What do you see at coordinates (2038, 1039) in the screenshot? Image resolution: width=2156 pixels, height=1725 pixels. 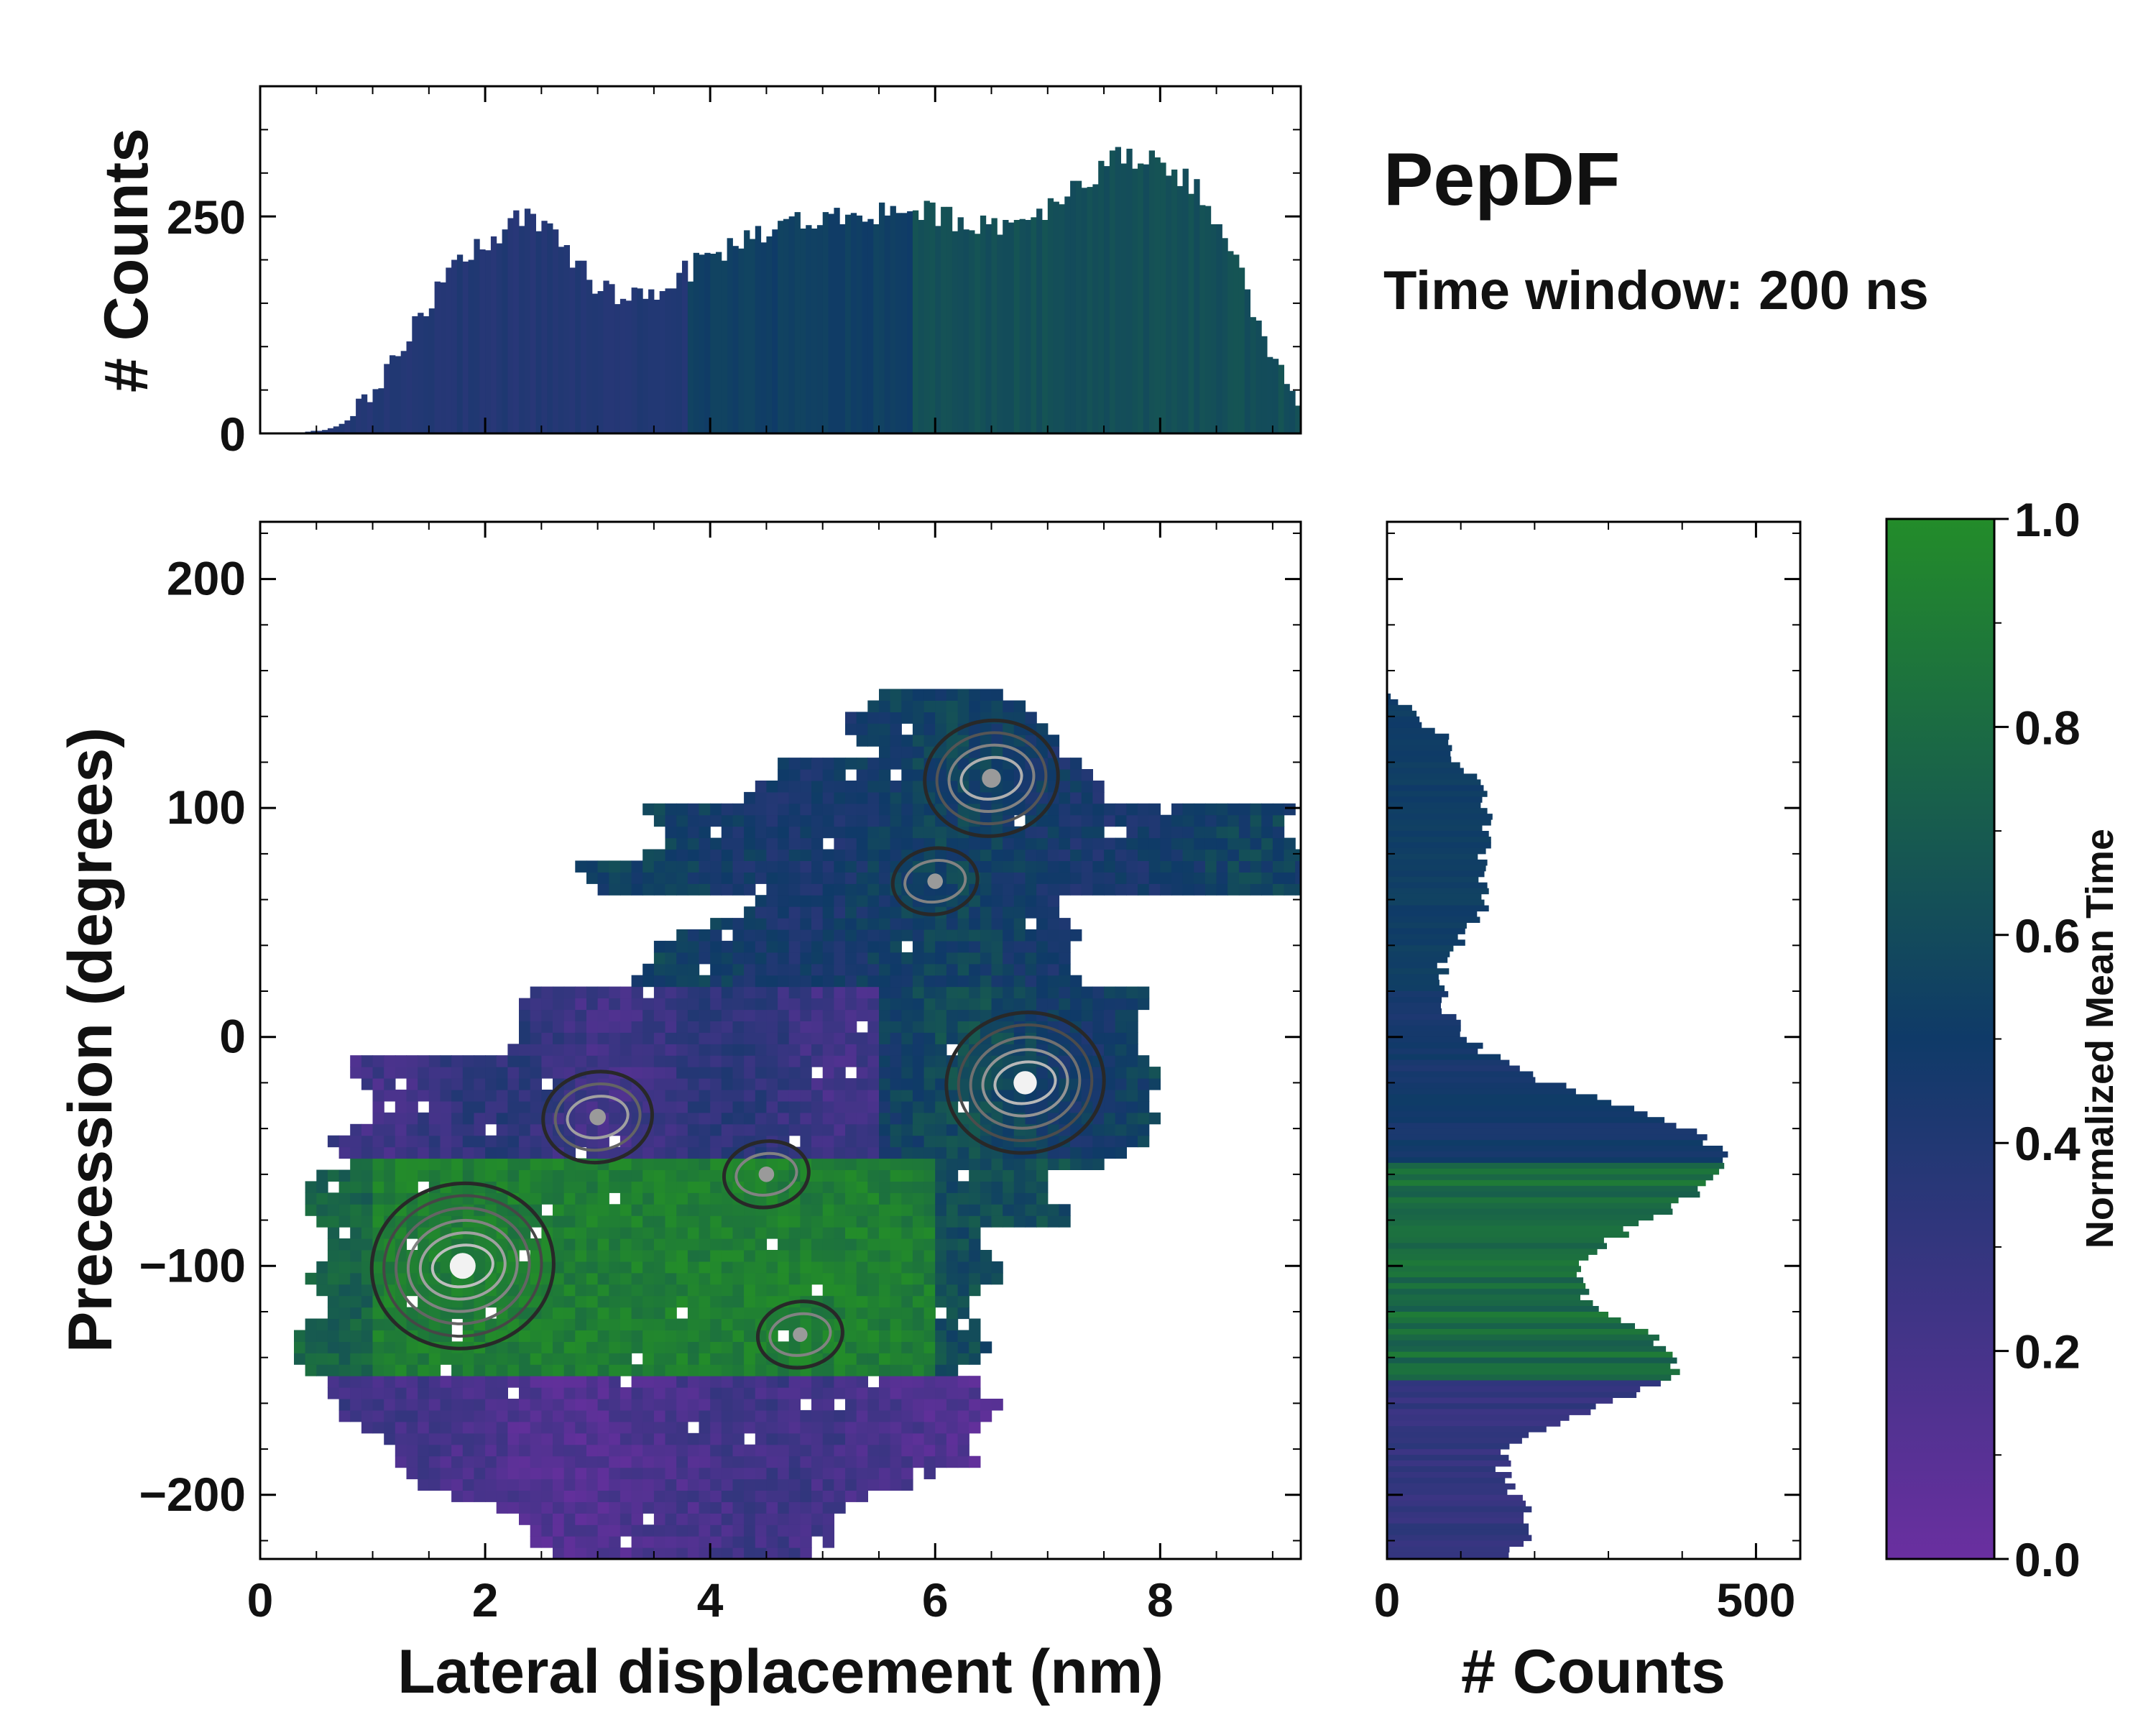 I see `colorbar-ticks: 0.00.20.40.60.81.0` at bounding box center [2038, 1039].